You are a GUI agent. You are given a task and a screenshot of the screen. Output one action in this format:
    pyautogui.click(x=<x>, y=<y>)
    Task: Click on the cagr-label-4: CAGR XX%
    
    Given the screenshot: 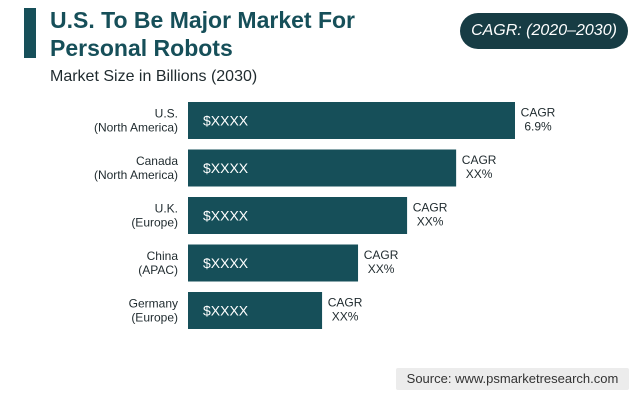 What is the action you would take?
    pyautogui.click(x=345, y=310)
    